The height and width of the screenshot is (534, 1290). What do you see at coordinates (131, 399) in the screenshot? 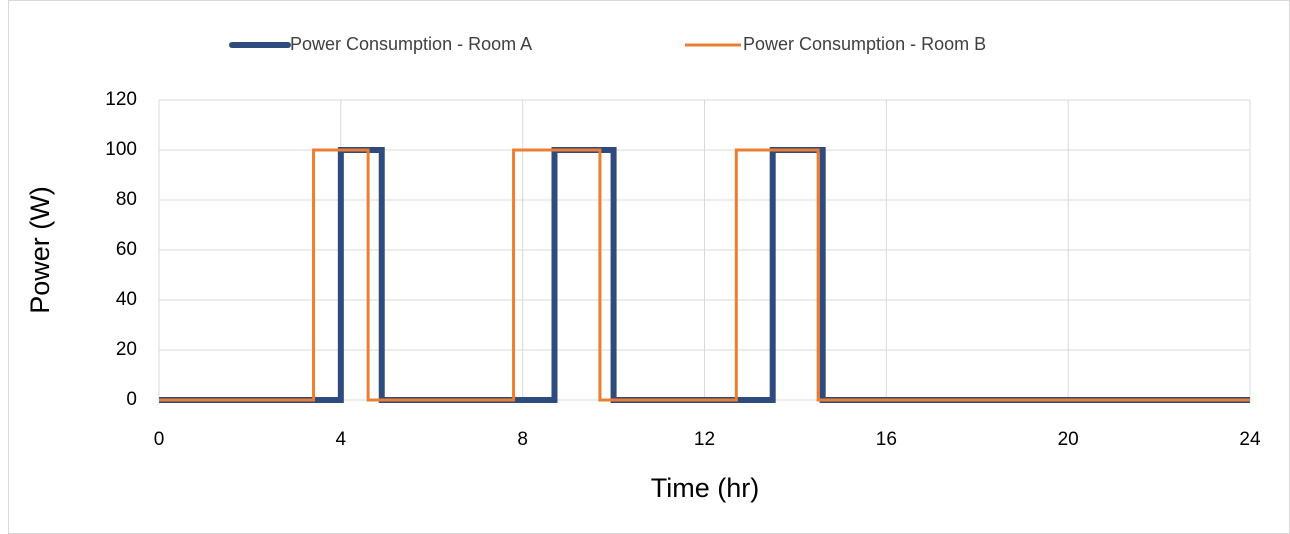
I see `y-tick-label: 0` at bounding box center [131, 399].